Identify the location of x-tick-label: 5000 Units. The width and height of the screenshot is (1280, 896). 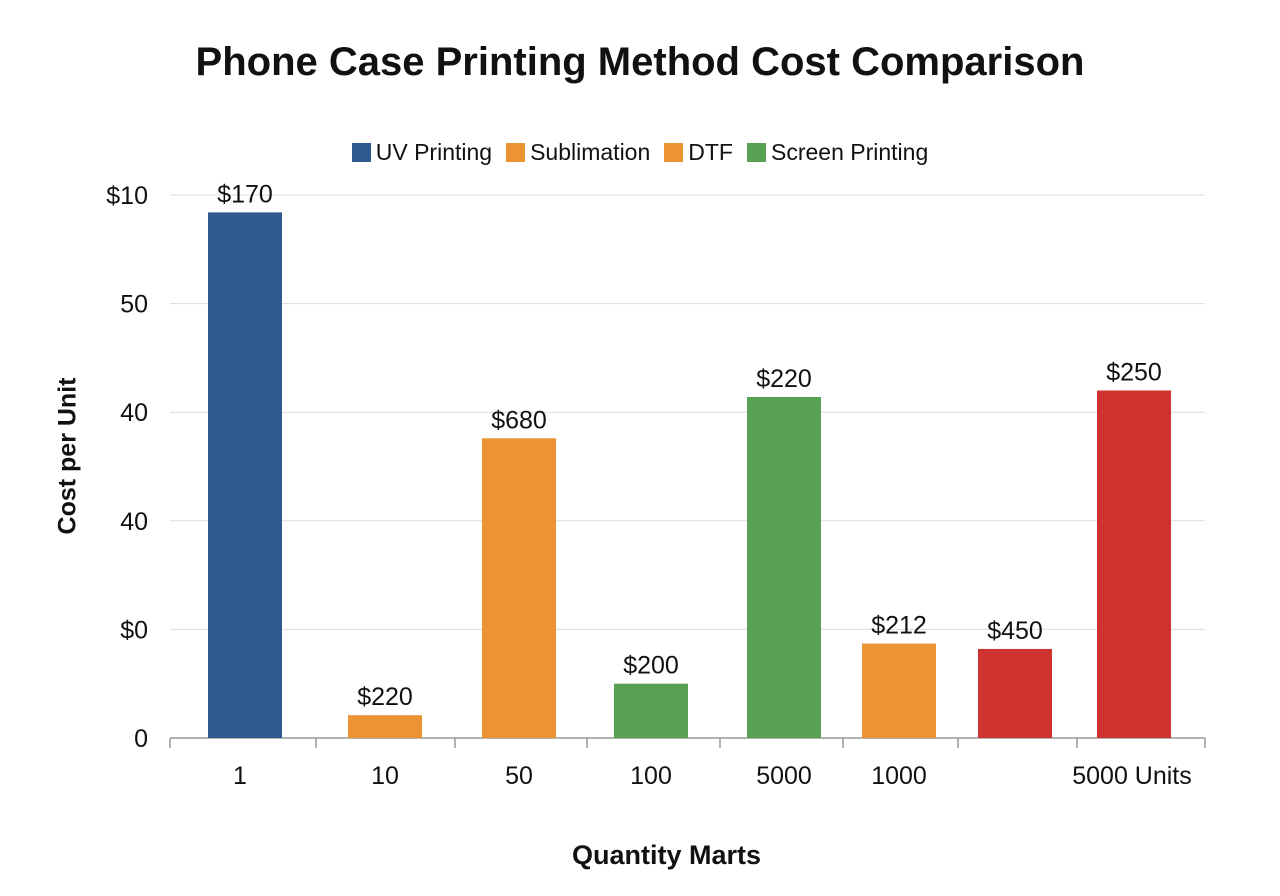
(1132, 776).